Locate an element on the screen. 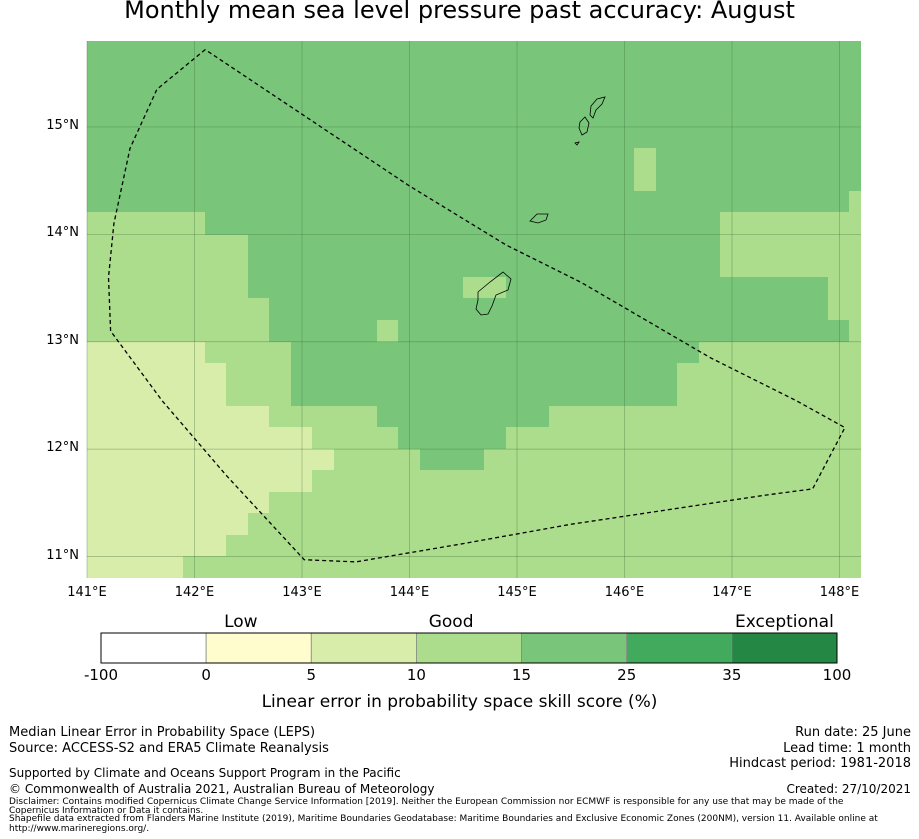 This screenshot has width=919, height=839. longitude-label: 141°E is located at coordinates (87, 592).